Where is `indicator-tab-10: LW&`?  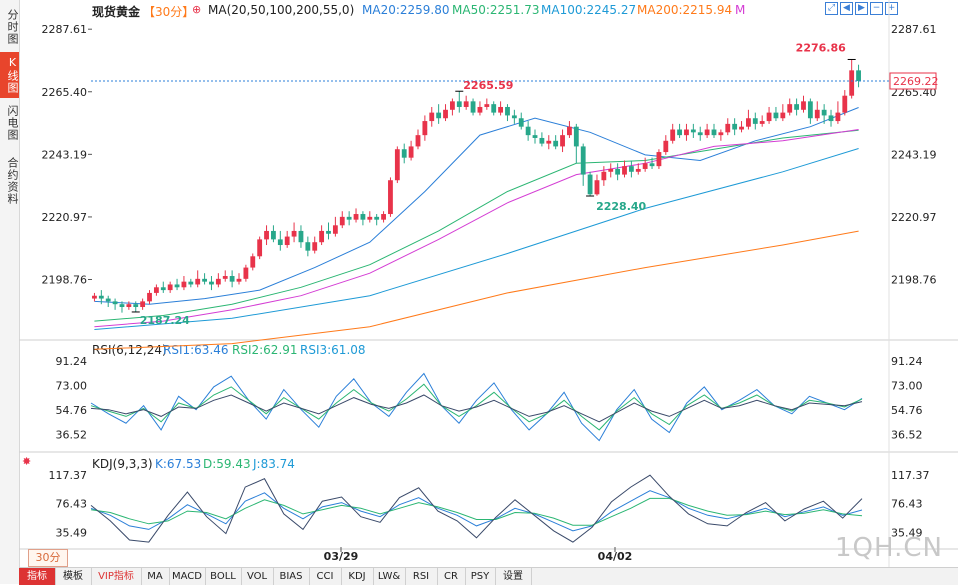 indicator-tab-10: LW& is located at coordinates (389, 576).